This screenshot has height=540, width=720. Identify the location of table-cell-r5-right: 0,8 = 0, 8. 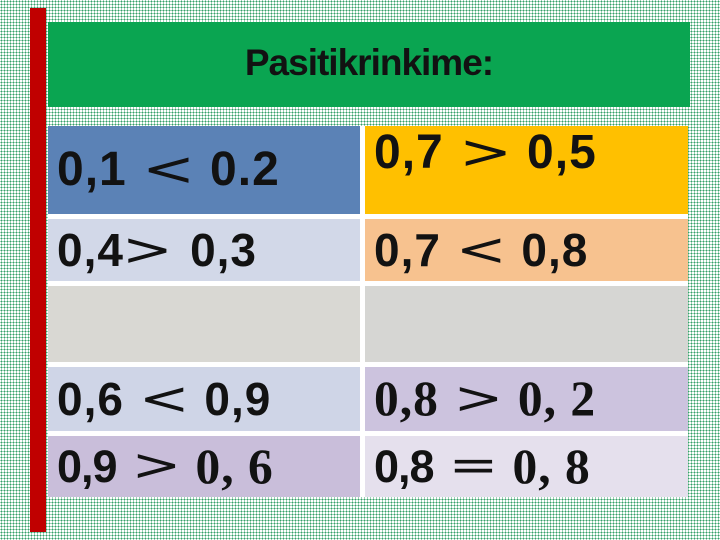
(526, 466).